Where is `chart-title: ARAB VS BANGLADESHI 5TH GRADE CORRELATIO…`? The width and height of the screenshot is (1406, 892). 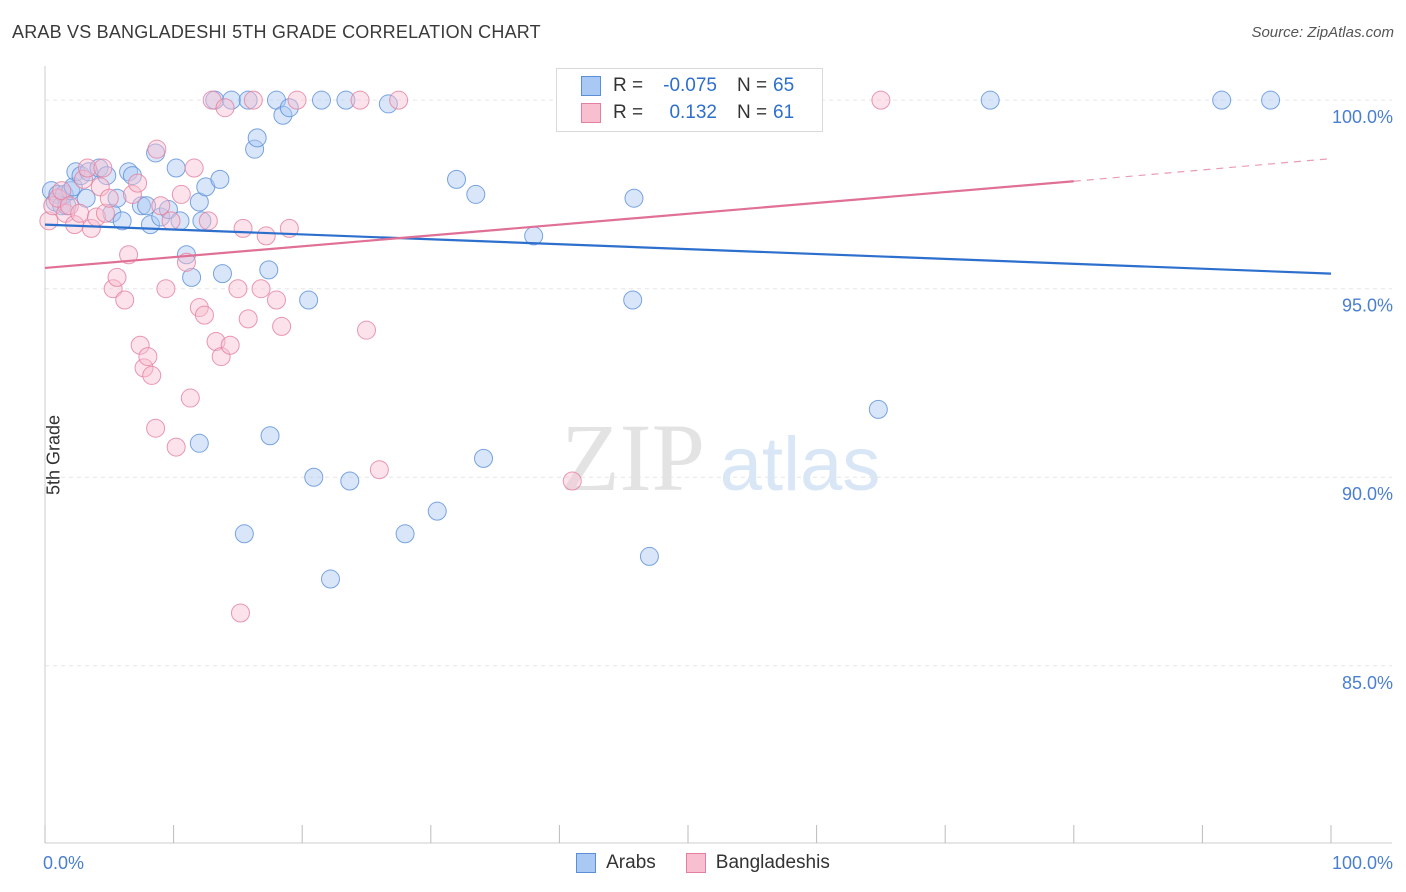 chart-title: ARAB VS BANGLADESHI 5TH GRADE CORRELATIO… is located at coordinates (276, 32).